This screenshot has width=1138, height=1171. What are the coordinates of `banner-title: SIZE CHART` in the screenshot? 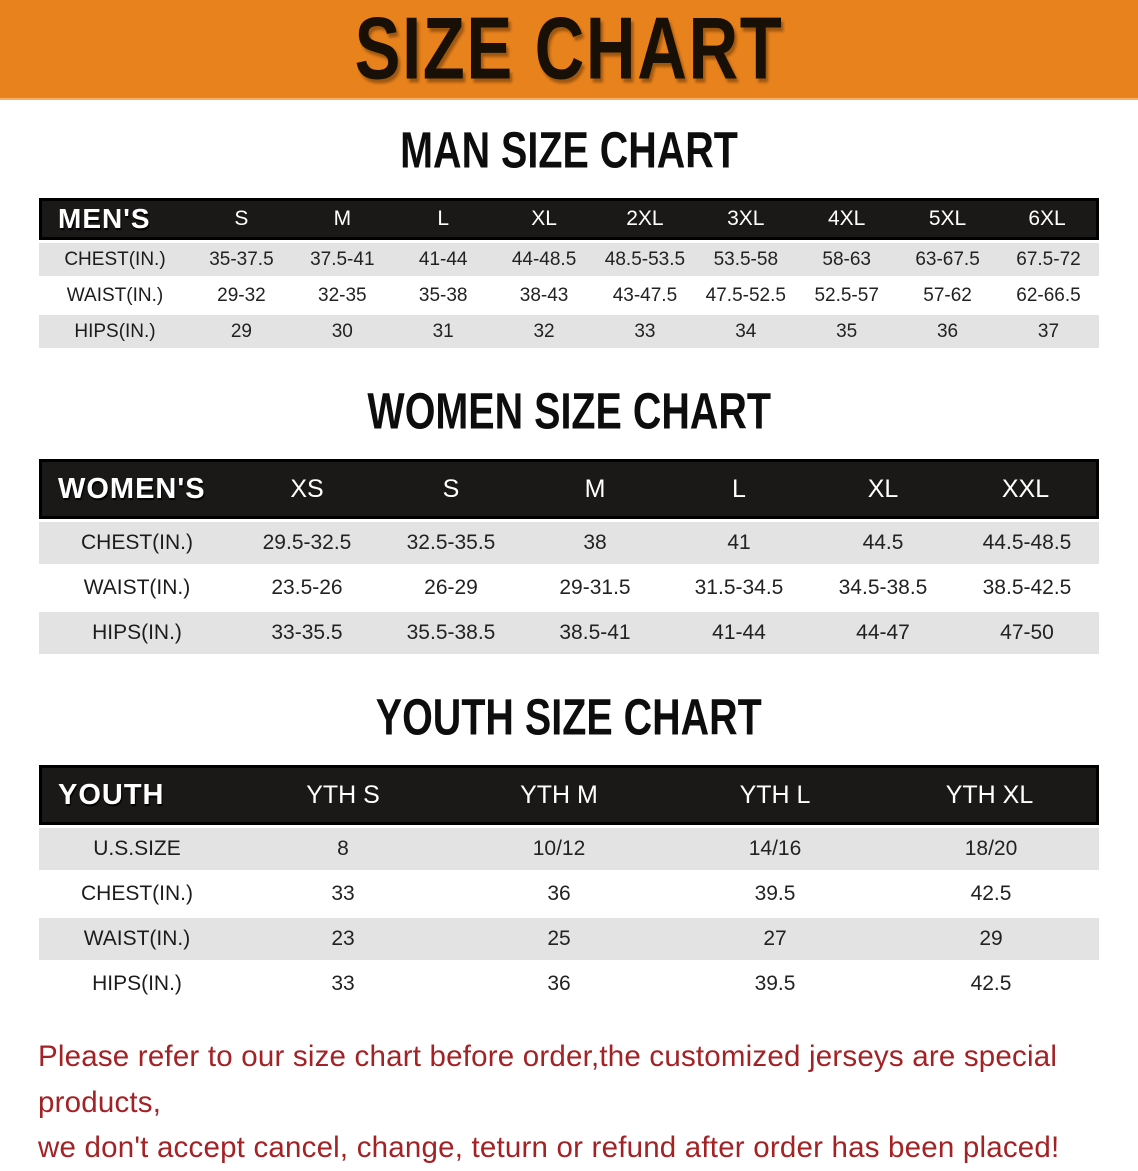 It's located at (569, 49).